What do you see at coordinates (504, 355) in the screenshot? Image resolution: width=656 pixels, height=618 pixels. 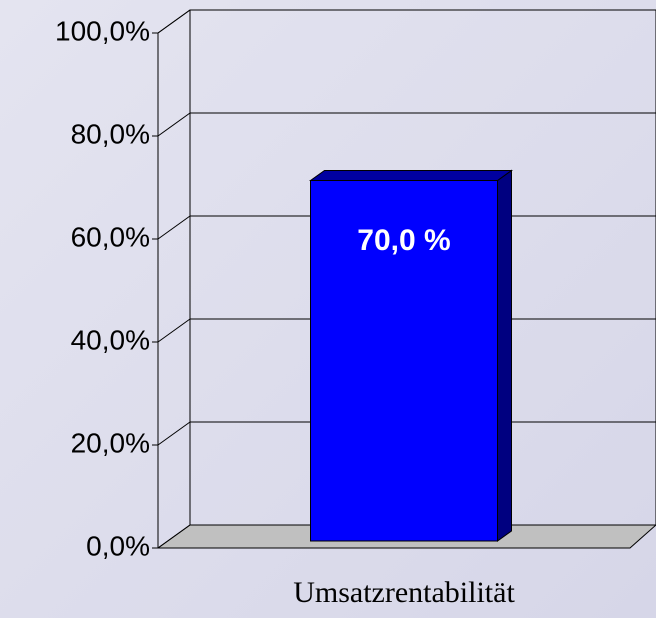 I see `bar-side` at bounding box center [504, 355].